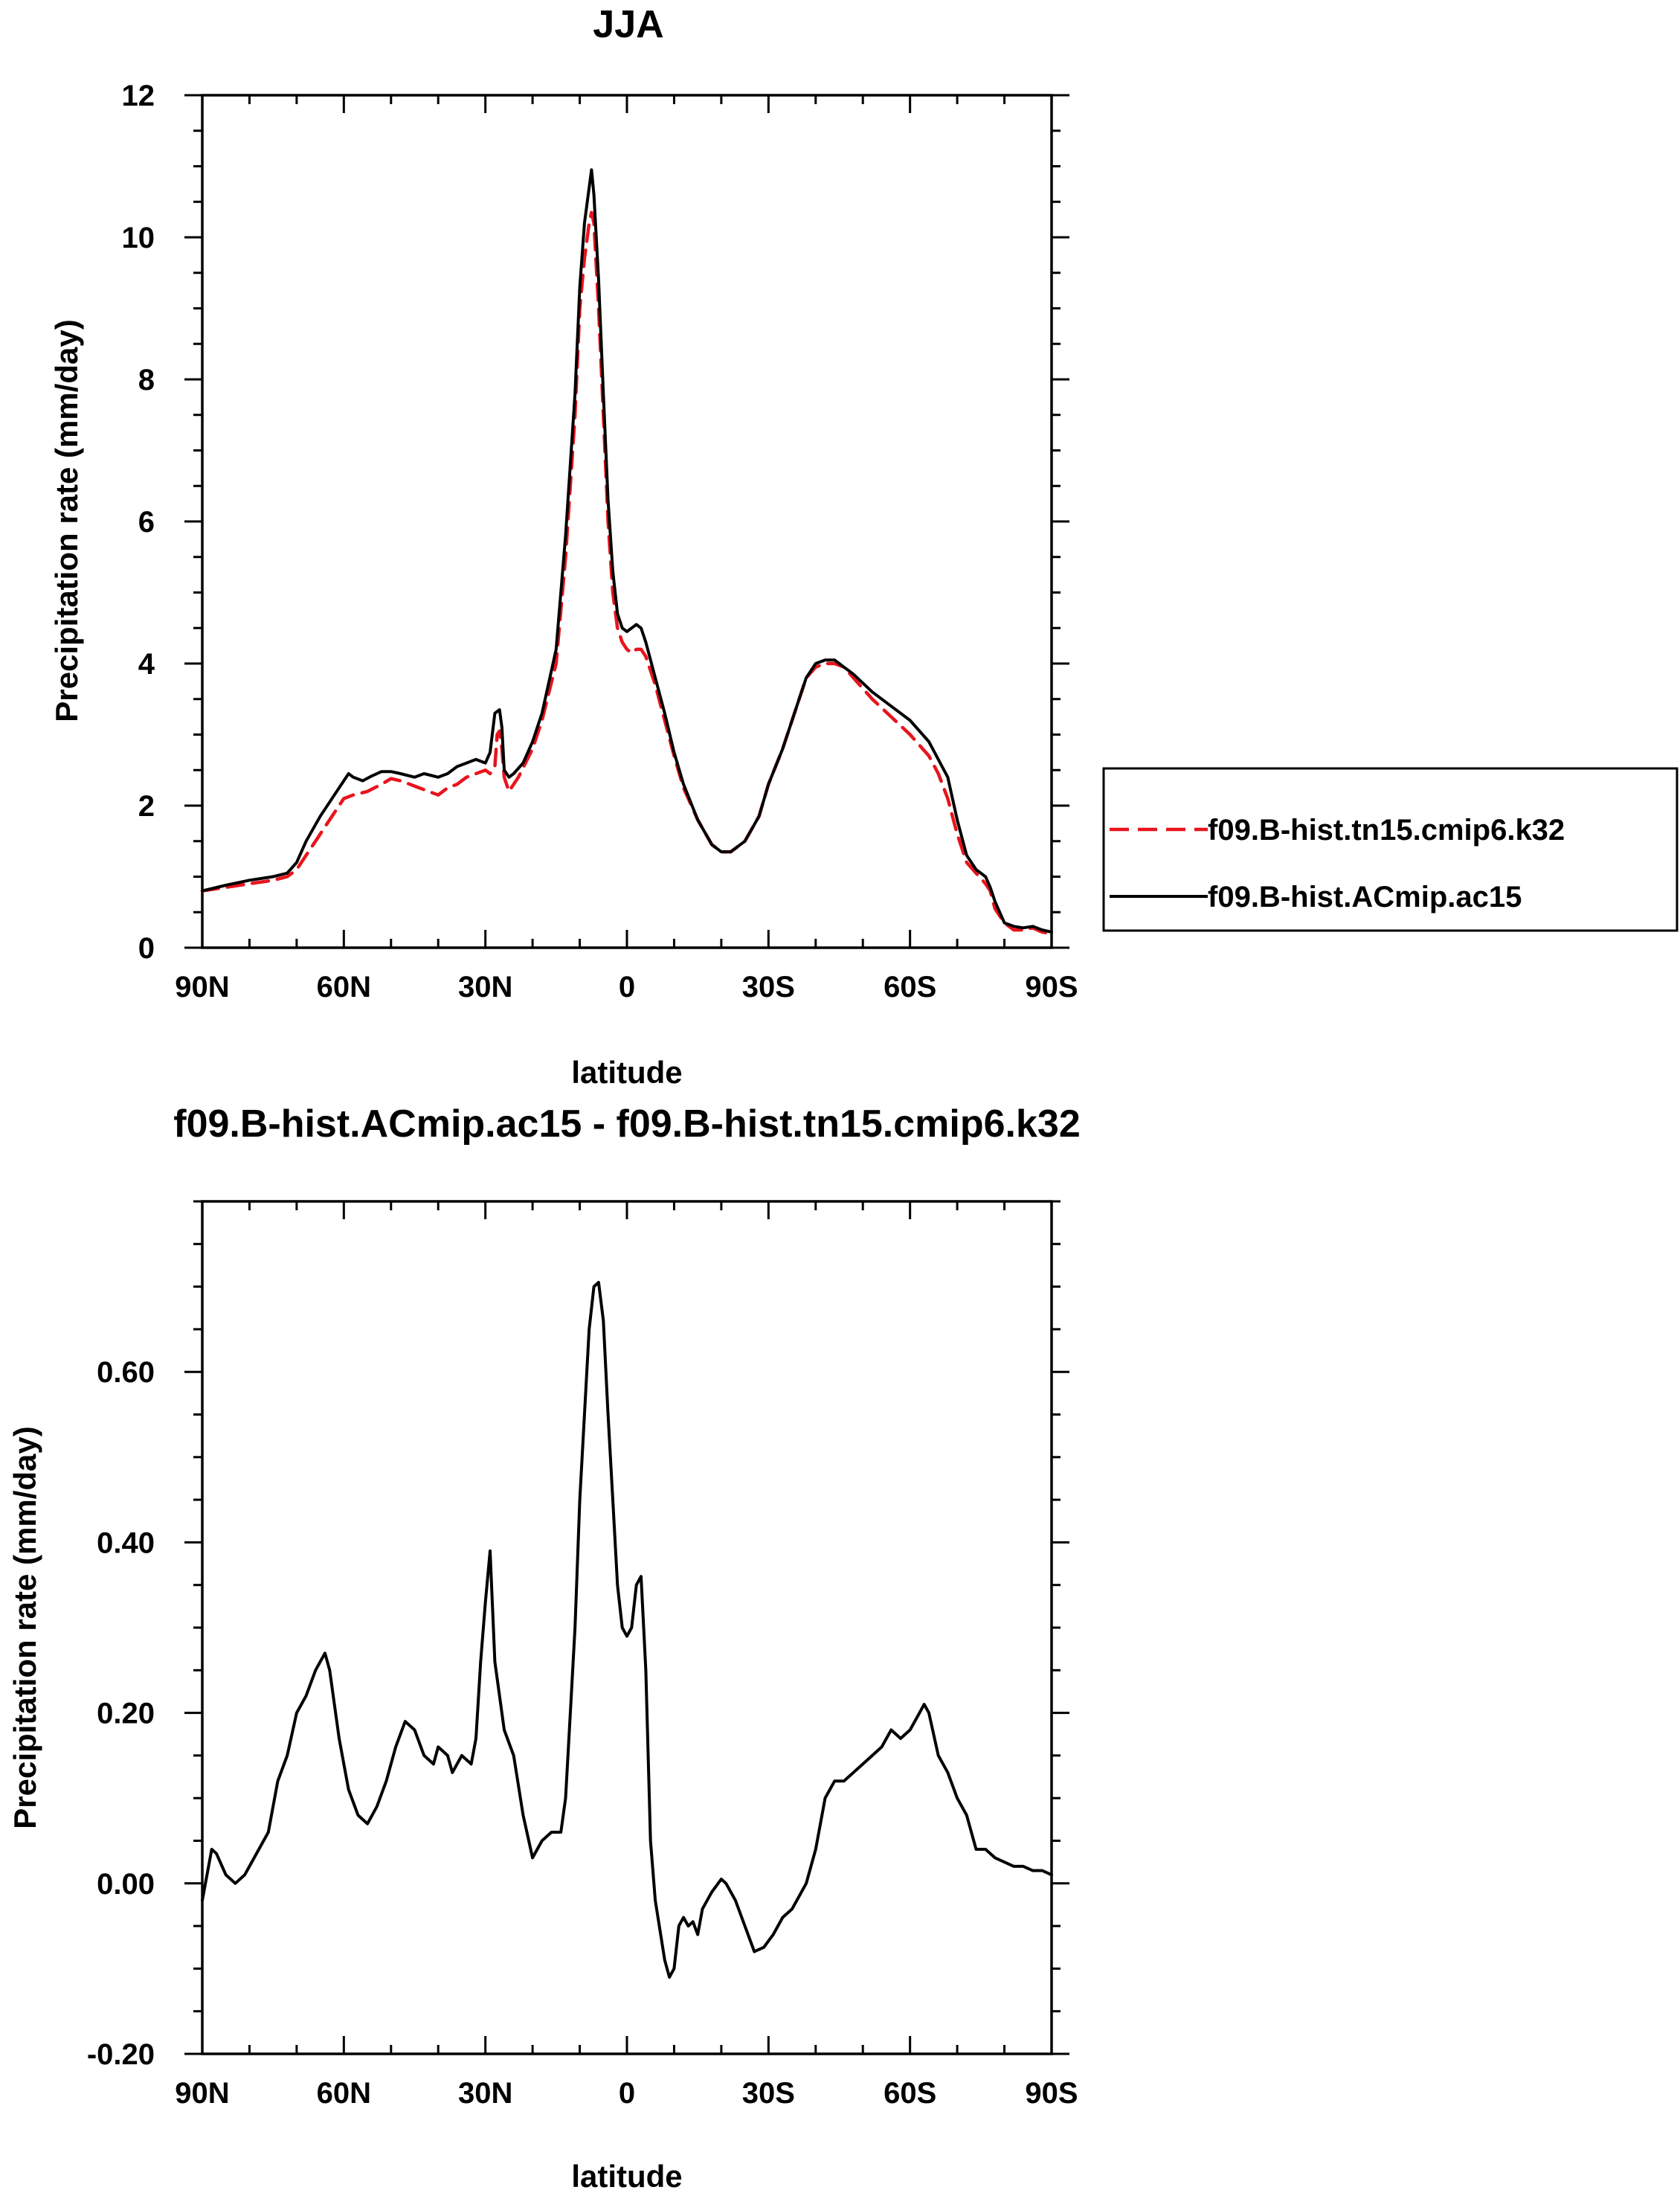 The image size is (1680, 2190). Describe the element at coordinates (626, 1073) in the screenshot. I see `top-x-axis-label: latitude` at that location.